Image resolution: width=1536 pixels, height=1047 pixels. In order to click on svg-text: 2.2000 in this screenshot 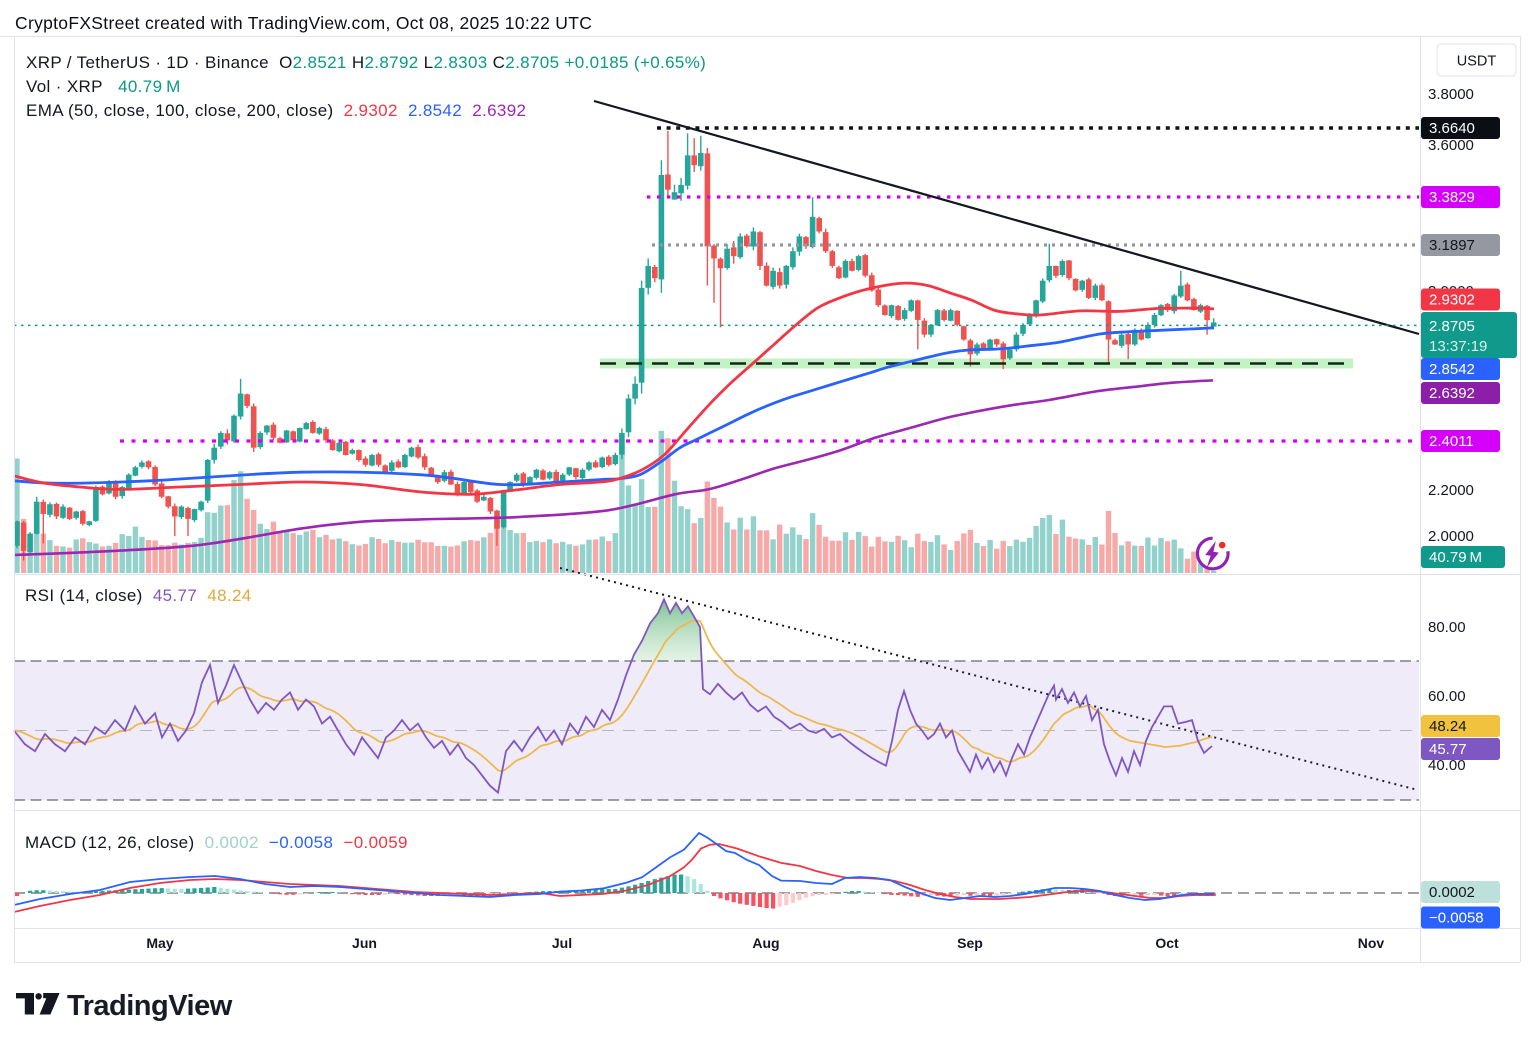, I will do `click(1451, 490)`.